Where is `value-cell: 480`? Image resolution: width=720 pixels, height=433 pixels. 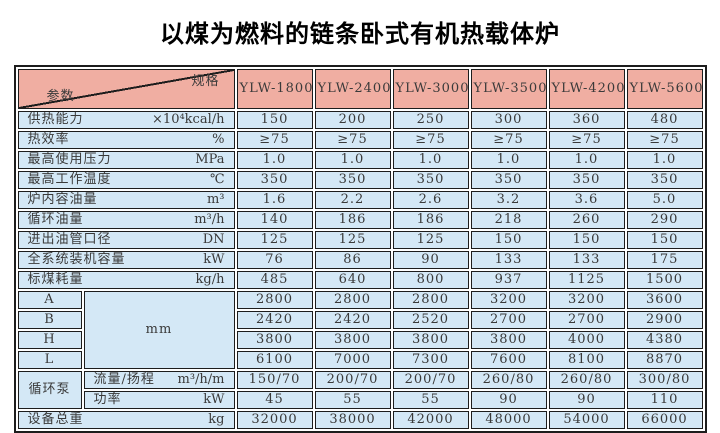 value-cell: 480 is located at coordinates (664, 120).